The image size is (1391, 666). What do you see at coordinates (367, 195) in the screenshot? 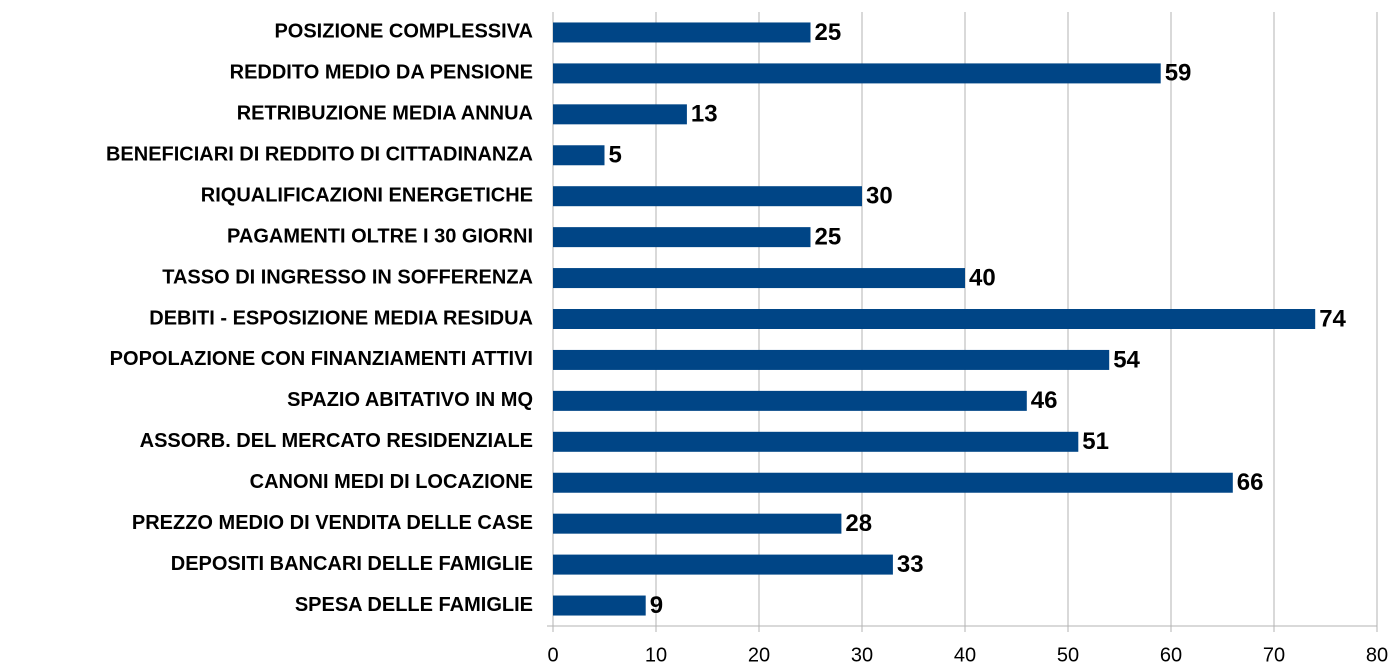
I see `y-tick-label: RIQUALIFICAZIONI ENERGETICHE` at bounding box center [367, 195].